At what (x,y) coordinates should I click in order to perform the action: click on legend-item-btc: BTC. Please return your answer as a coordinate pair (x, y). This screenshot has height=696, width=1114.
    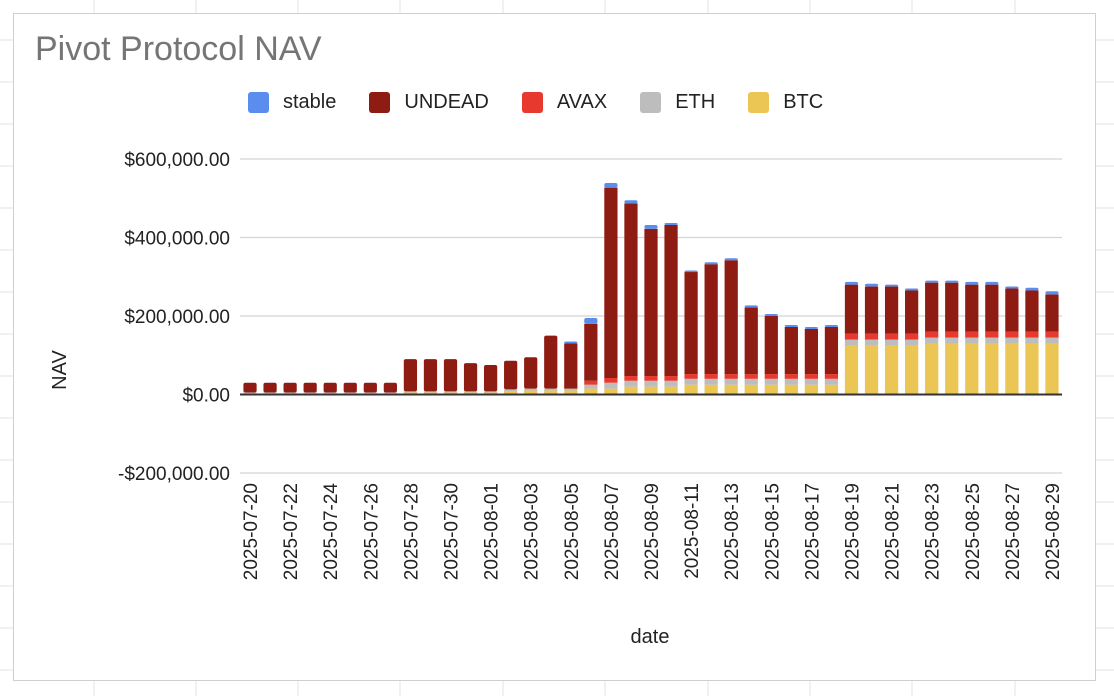
    Looking at the image, I should click on (785, 102).